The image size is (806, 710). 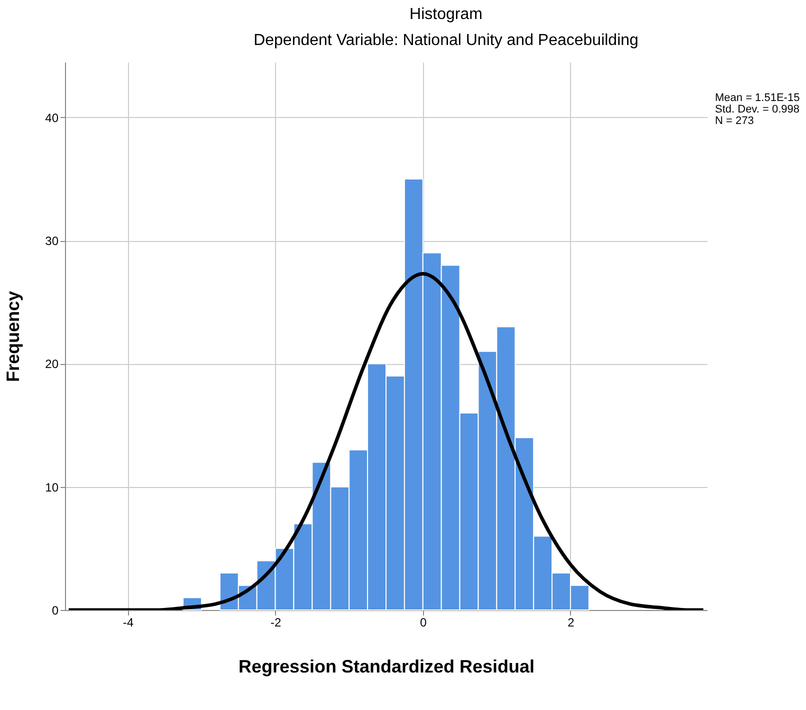 I want to click on x-tick-label: -2, so click(x=276, y=623).